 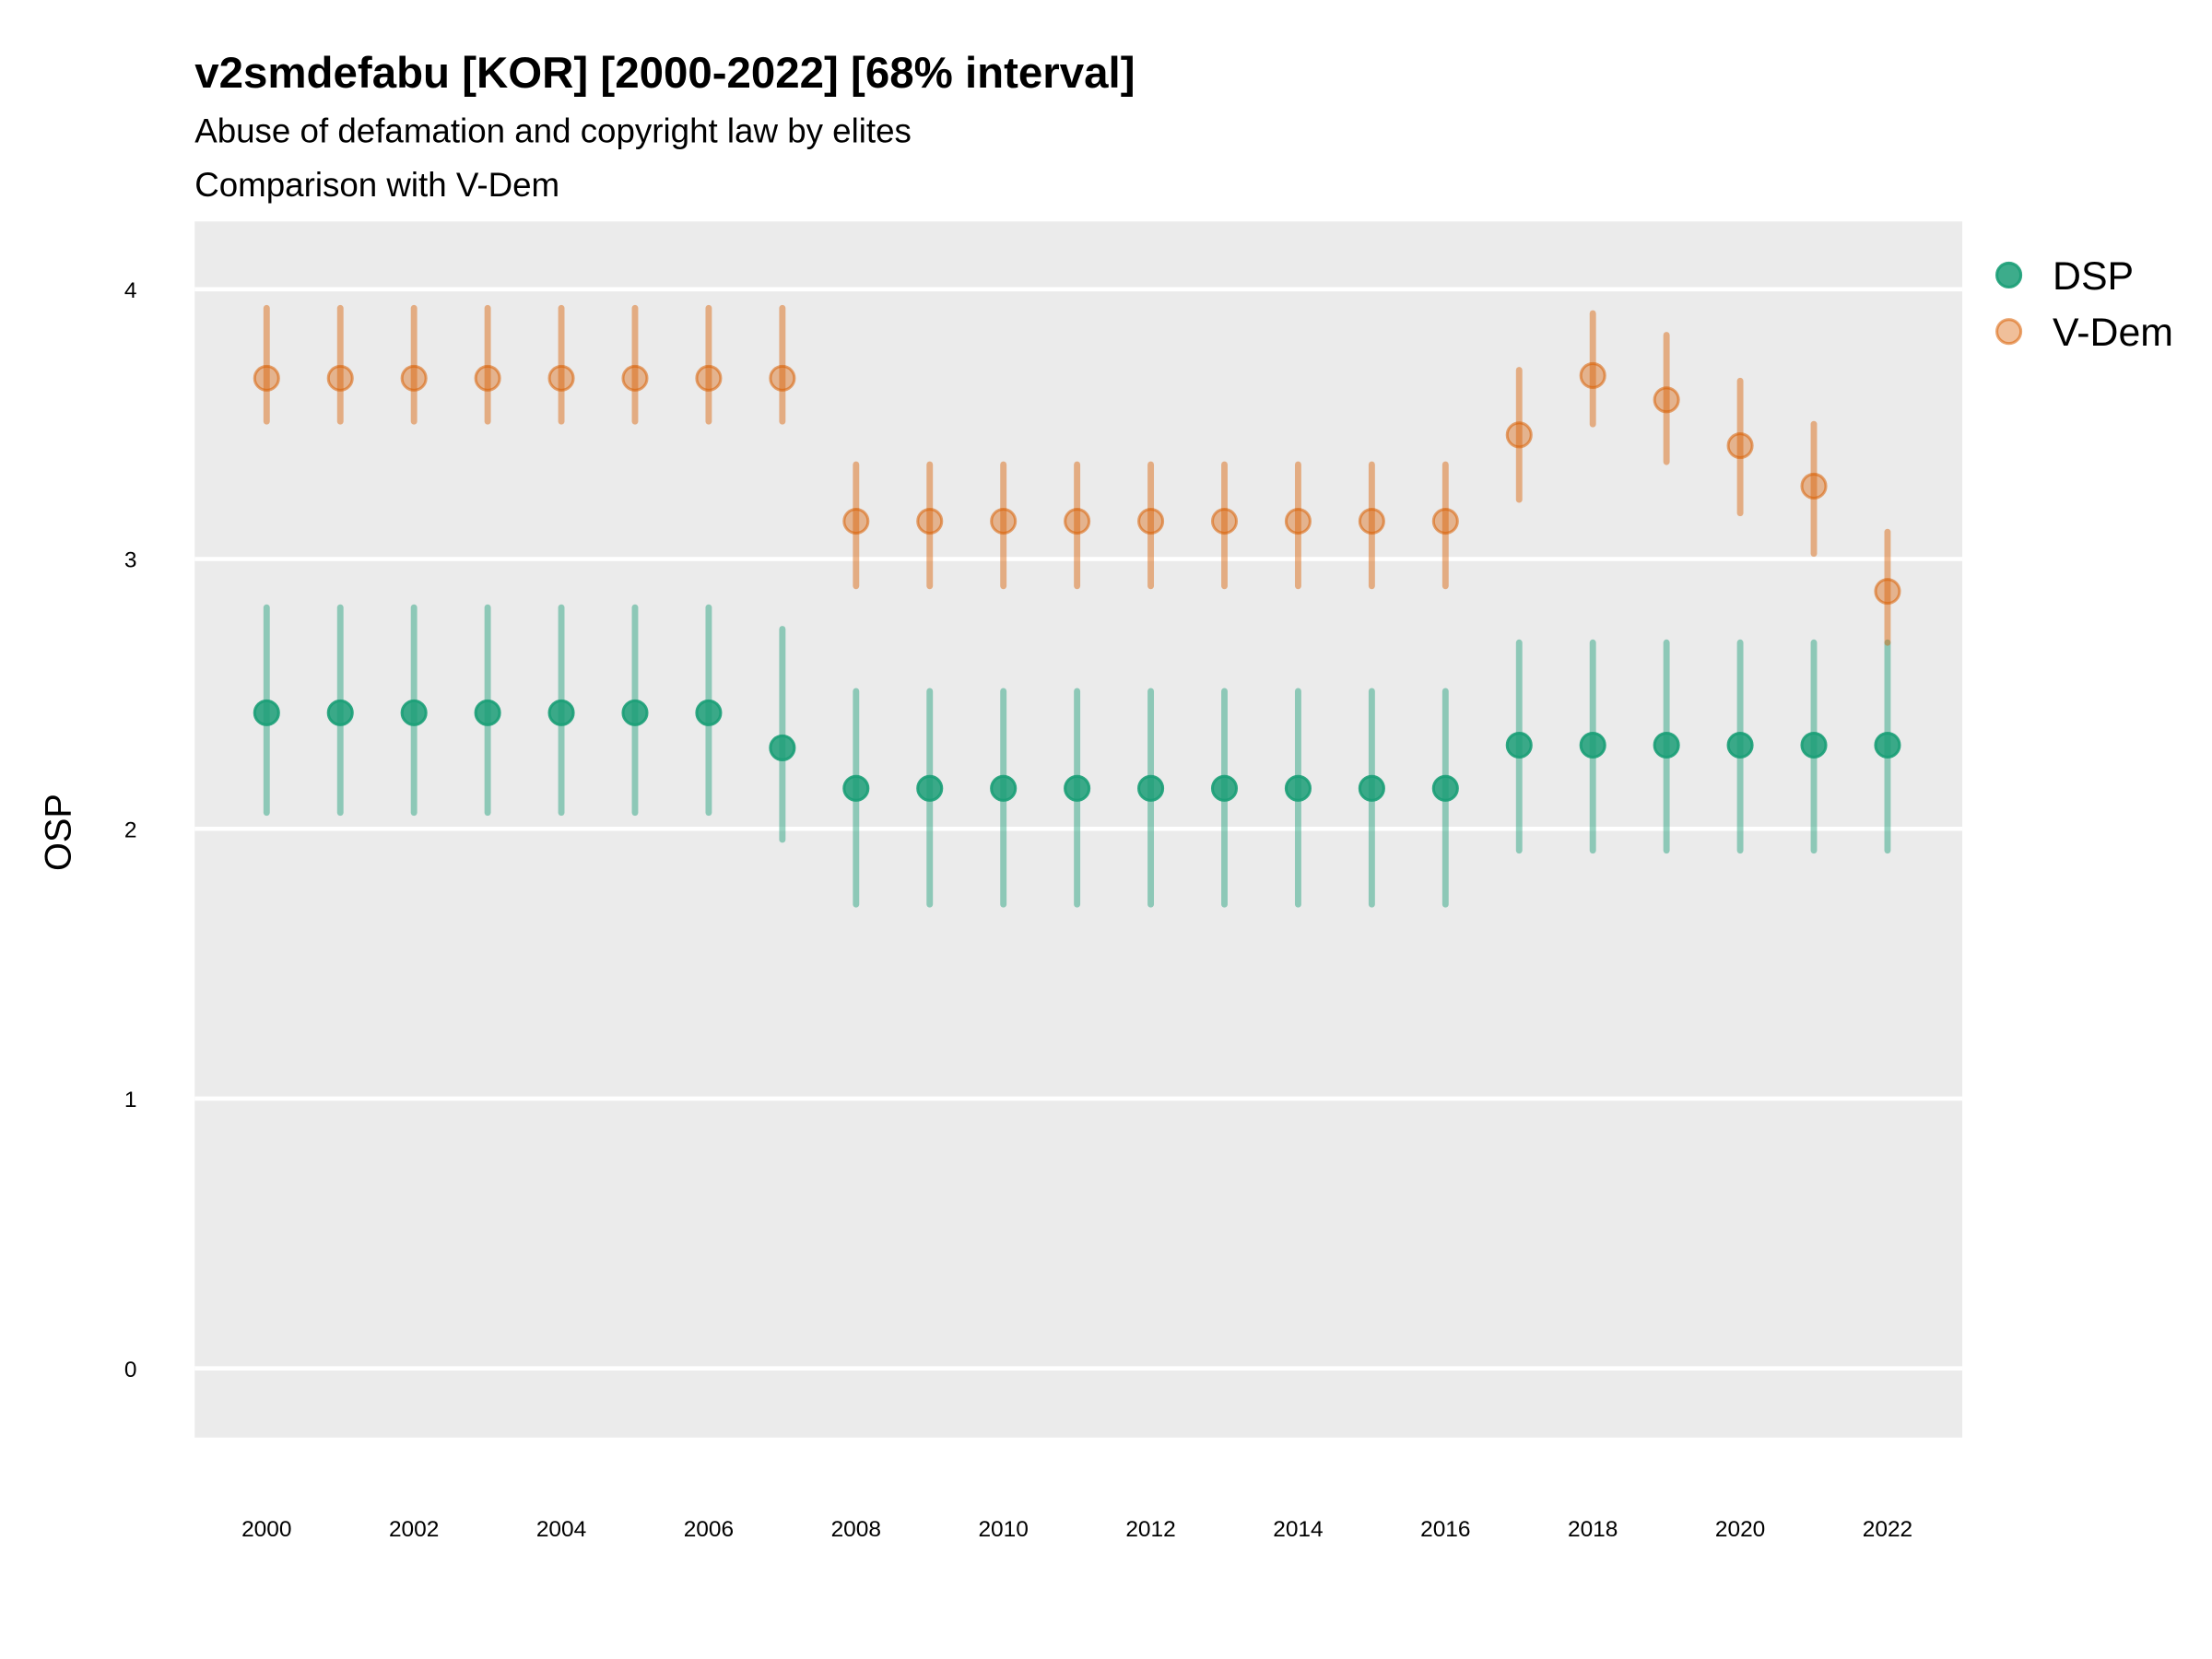 I want to click on chart-subtitle-2: Comparison with V-Dem, so click(x=376, y=185).